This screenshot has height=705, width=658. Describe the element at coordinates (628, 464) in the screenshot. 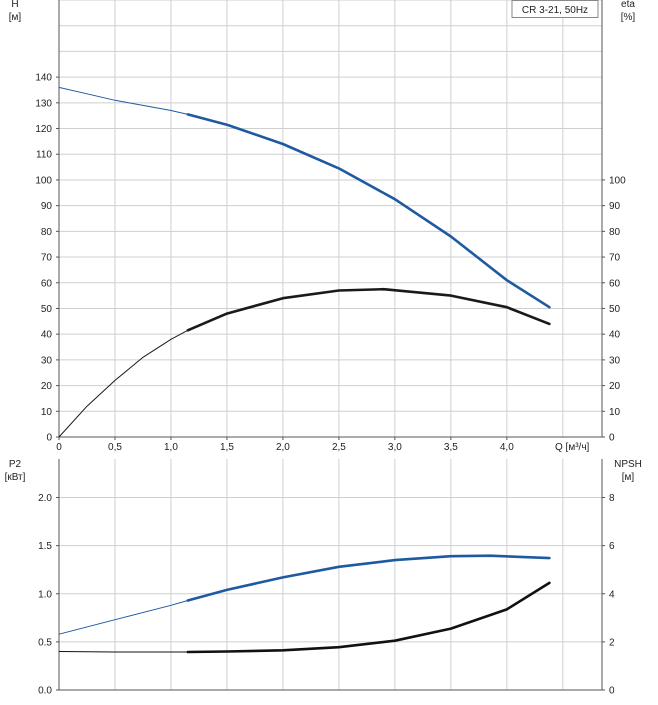

I see `right-axis-label: NPSH` at that location.